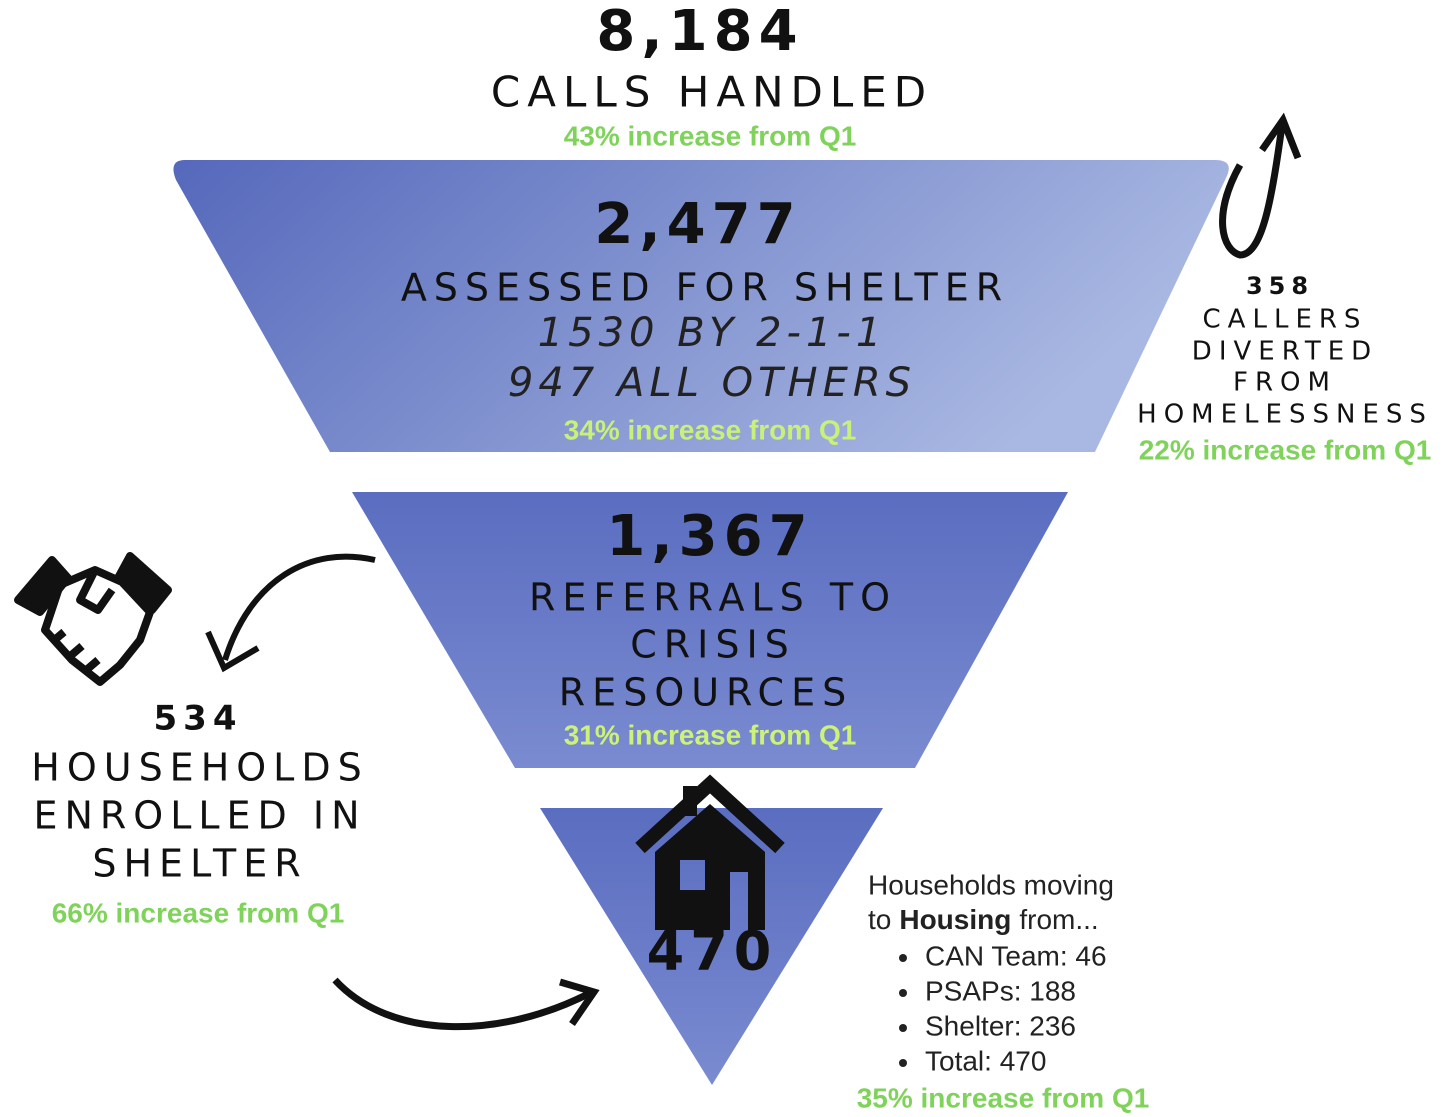 The image size is (1449, 1117). What do you see at coordinates (713, 645) in the screenshot?
I see `stat-label: CRISIS` at bounding box center [713, 645].